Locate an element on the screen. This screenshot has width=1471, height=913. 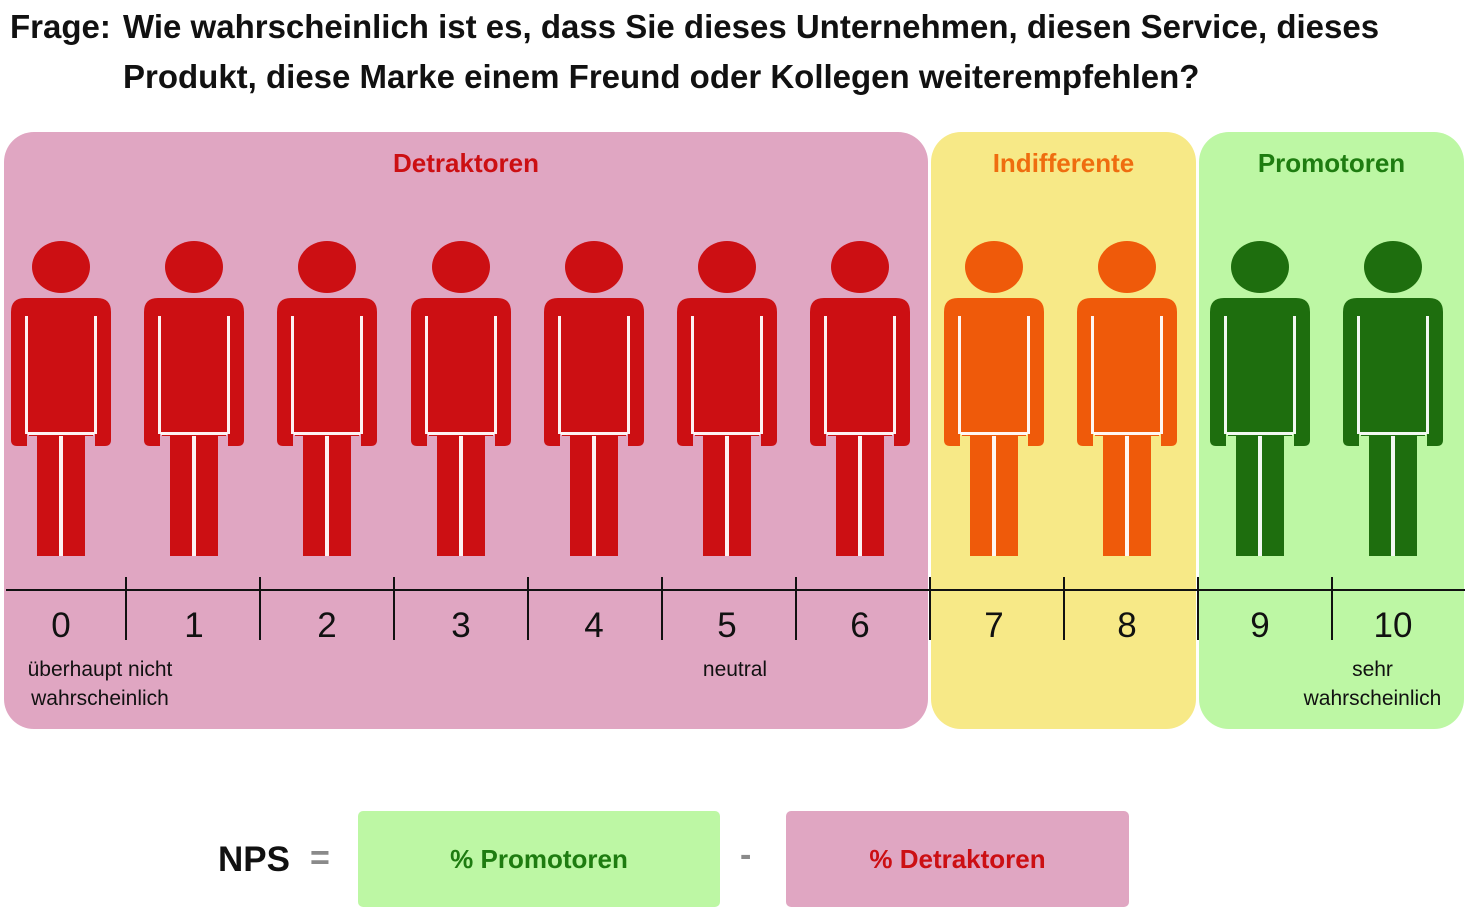
scale-axis is located at coordinates (735, 590).